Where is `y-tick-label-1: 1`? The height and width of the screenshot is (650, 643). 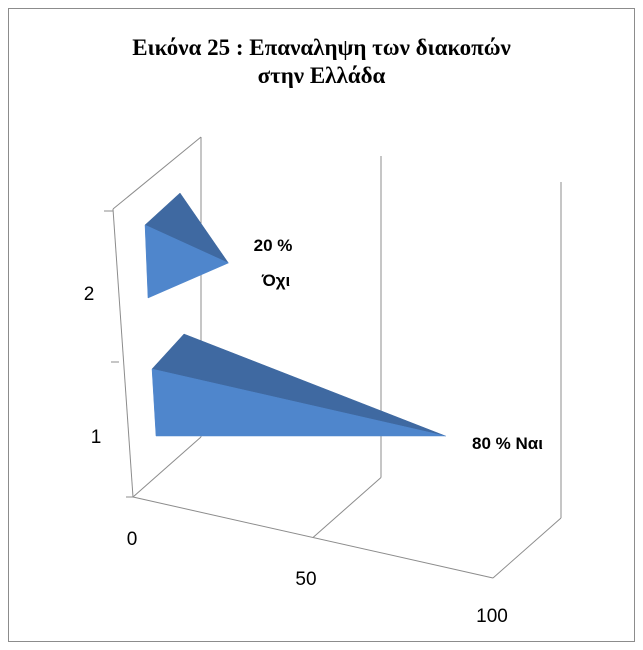
y-tick-label-1: 1 is located at coordinates (96, 437).